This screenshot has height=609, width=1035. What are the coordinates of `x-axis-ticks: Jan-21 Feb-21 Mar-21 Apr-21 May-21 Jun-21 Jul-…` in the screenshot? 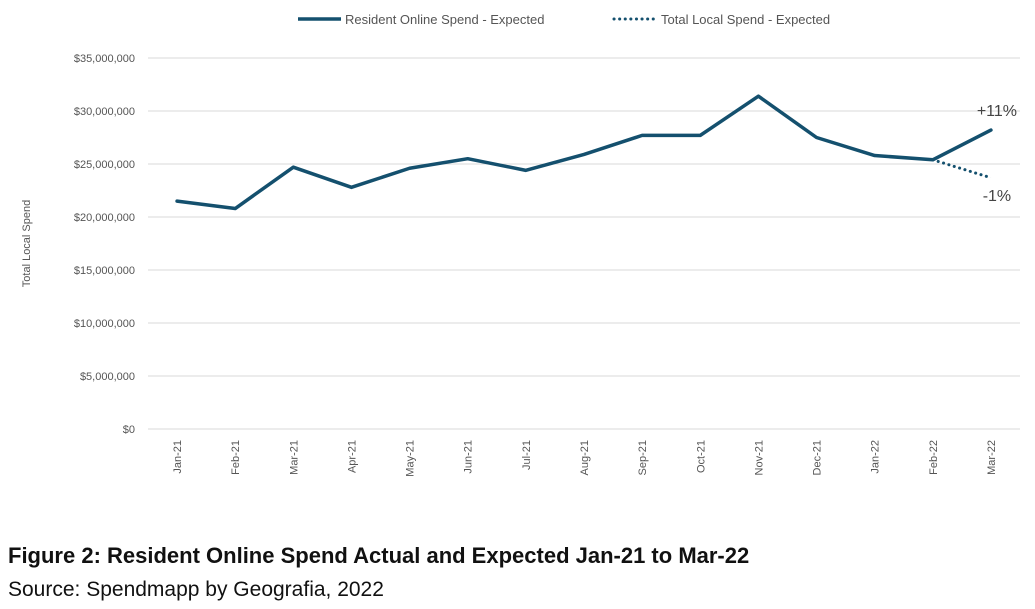 It's located at (585, 458).